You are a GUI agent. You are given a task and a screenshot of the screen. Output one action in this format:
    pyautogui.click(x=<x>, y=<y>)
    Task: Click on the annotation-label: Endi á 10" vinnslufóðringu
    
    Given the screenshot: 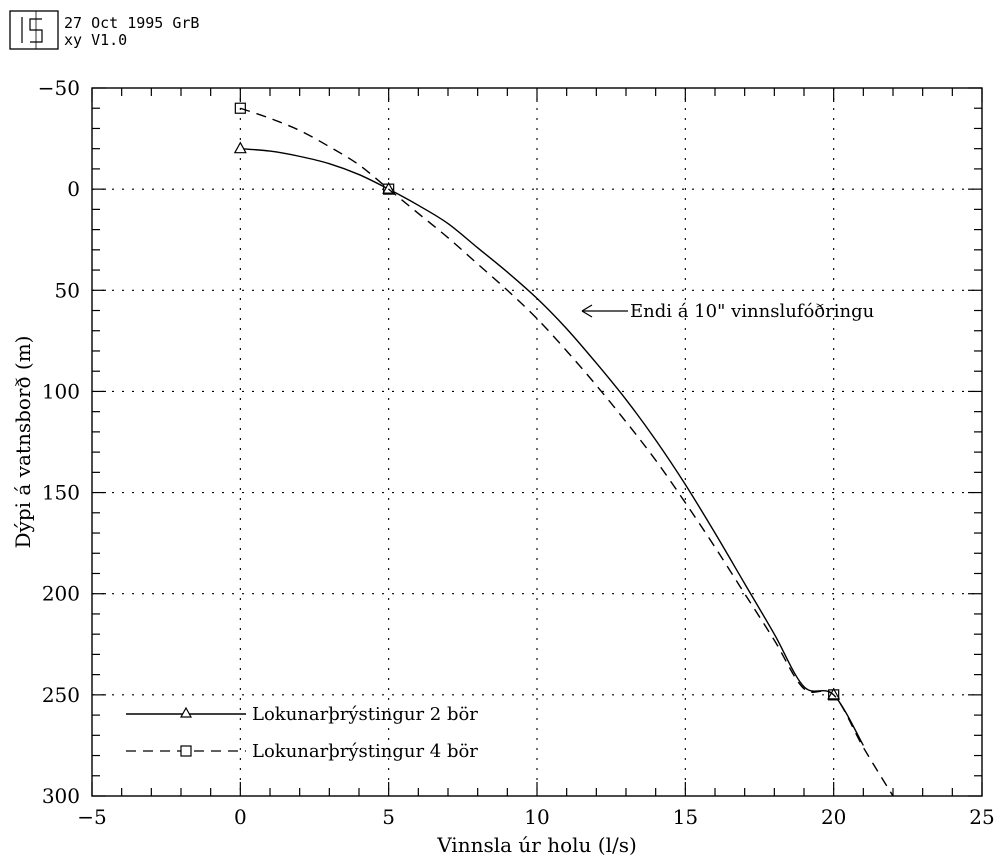 What is the action you would take?
    pyautogui.click(x=752, y=311)
    